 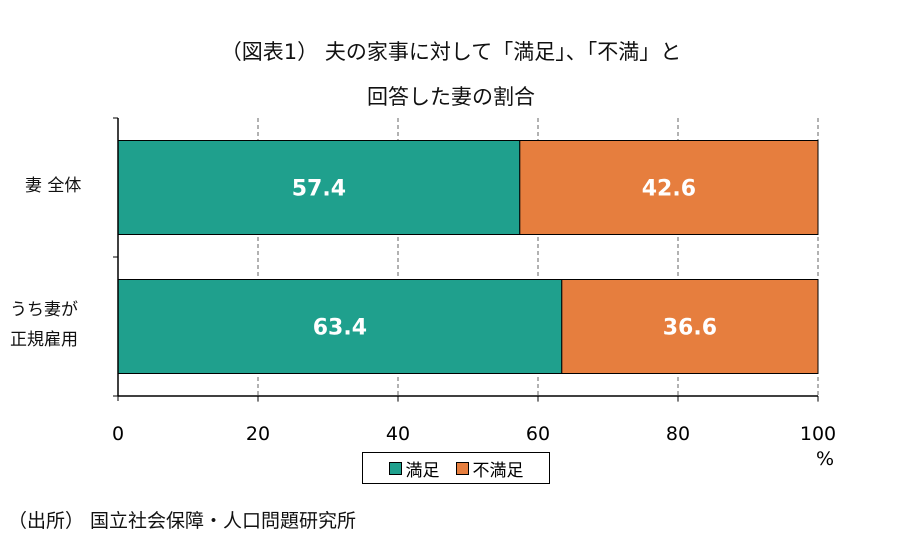 I want to click on category-label-1-line-0: うち妻が, so click(x=44, y=309).